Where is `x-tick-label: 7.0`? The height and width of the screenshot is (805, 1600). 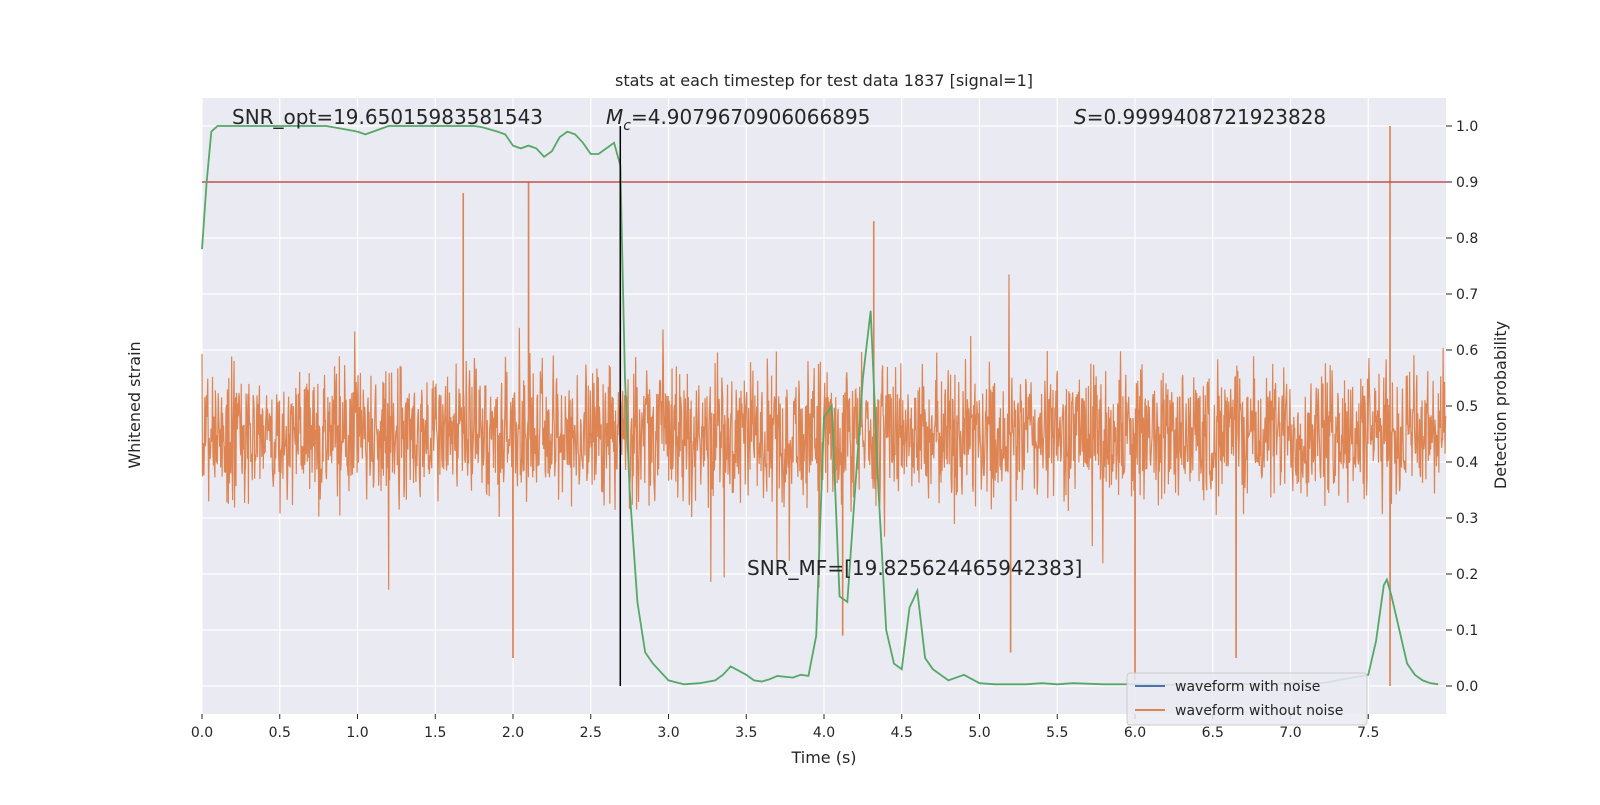 x-tick-label: 7.0 is located at coordinates (1290, 733).